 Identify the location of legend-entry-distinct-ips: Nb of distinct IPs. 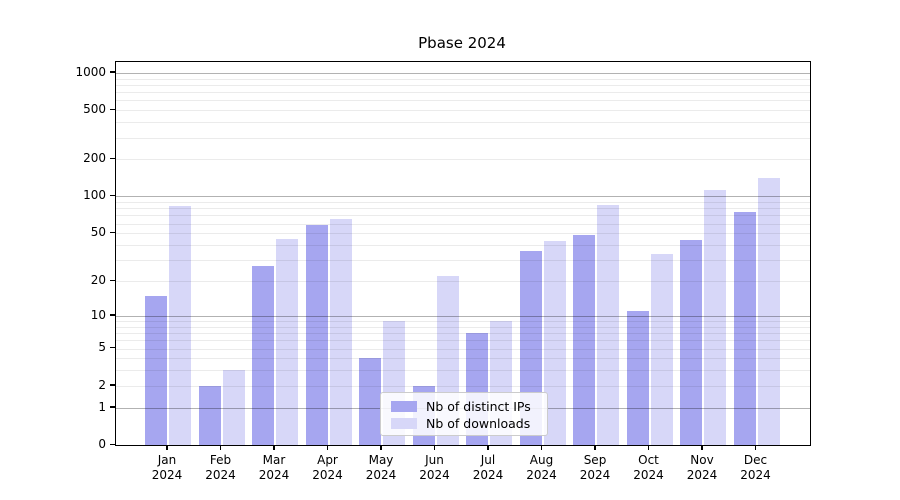
(465, 406).